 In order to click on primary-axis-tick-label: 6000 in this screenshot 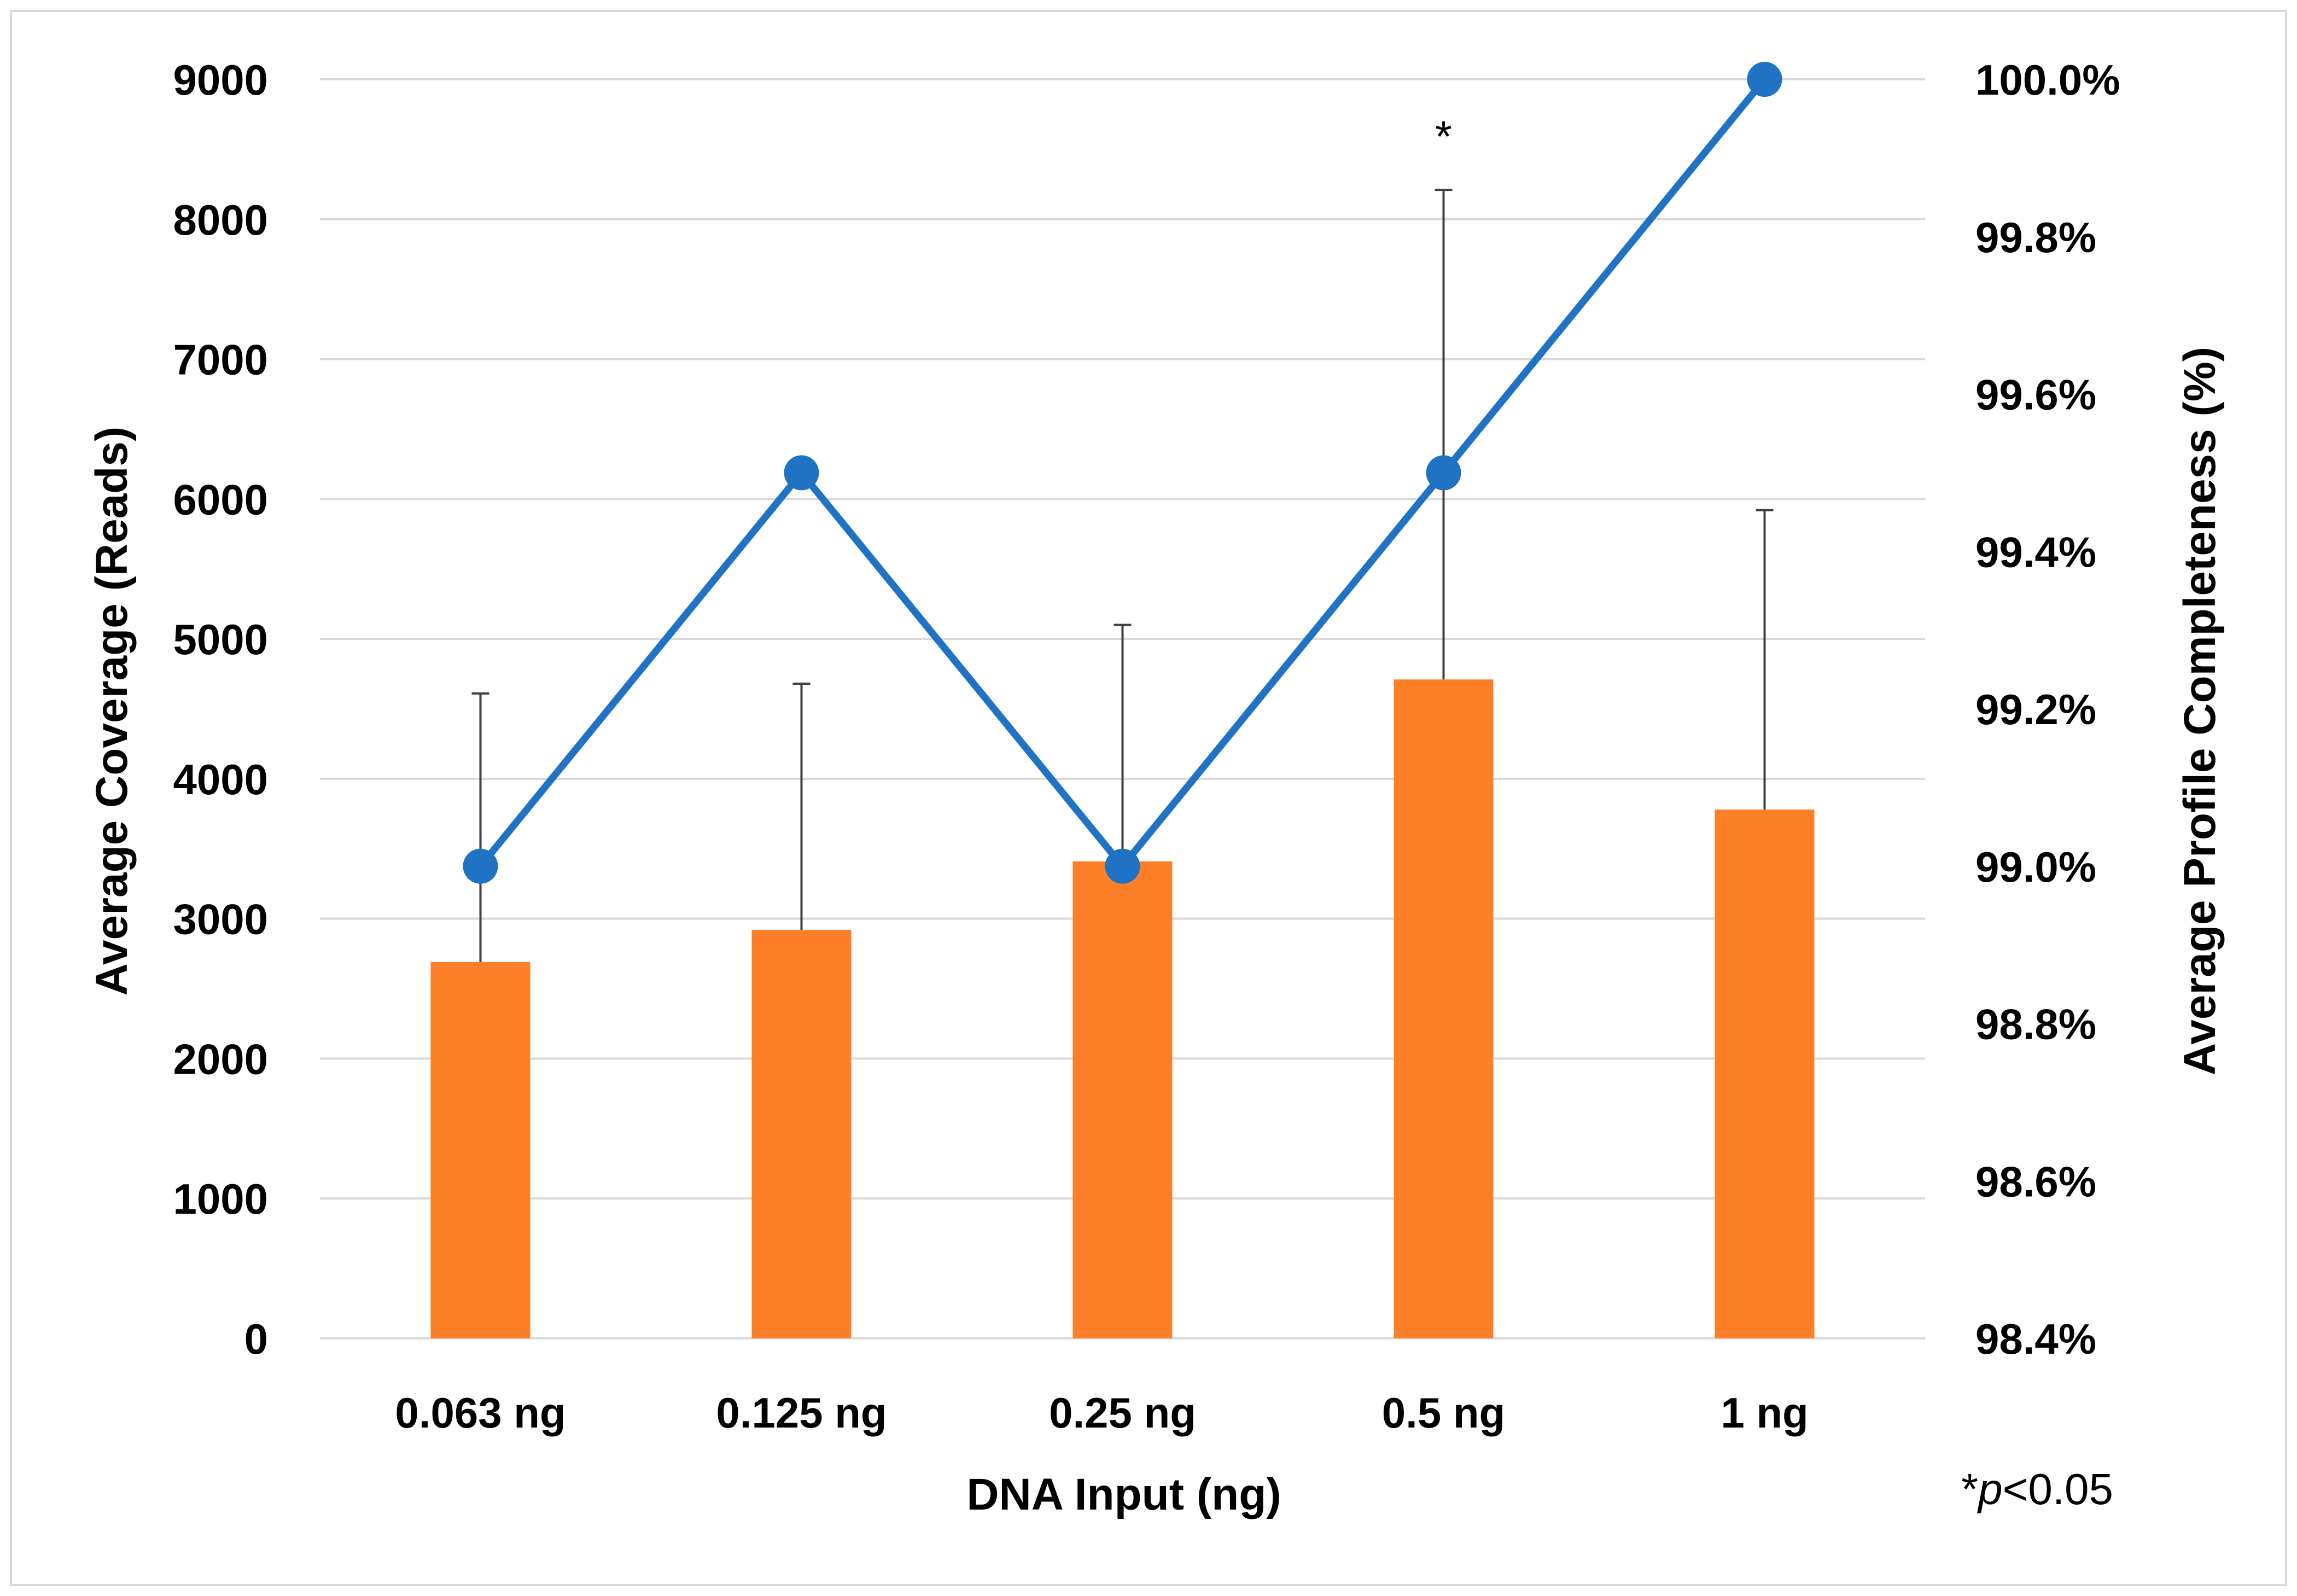, I will do `click(220, 499)`.